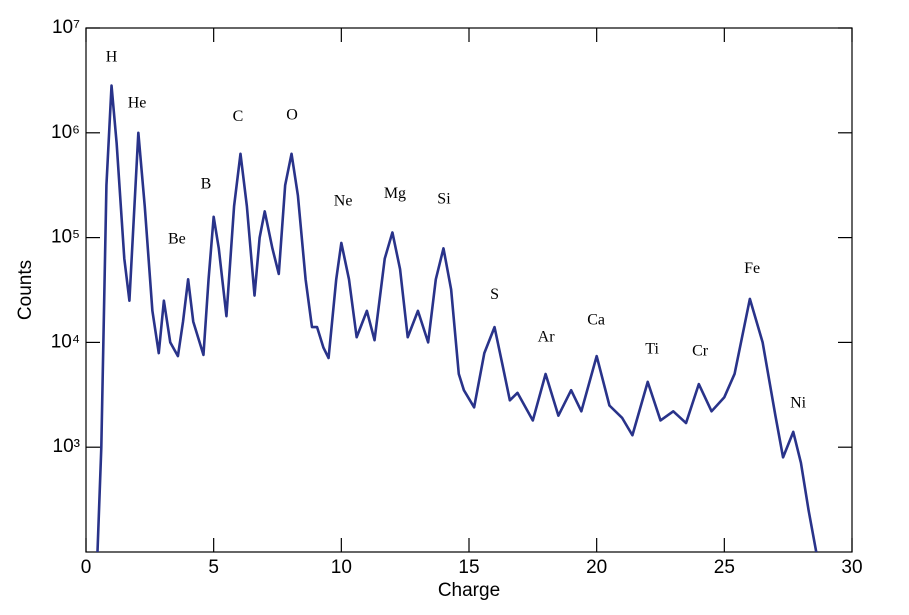  What do you see at coordinates (469, 590) in the screenshot?
I see `x-axis-title: Charge` at bounding box center [469, 590].